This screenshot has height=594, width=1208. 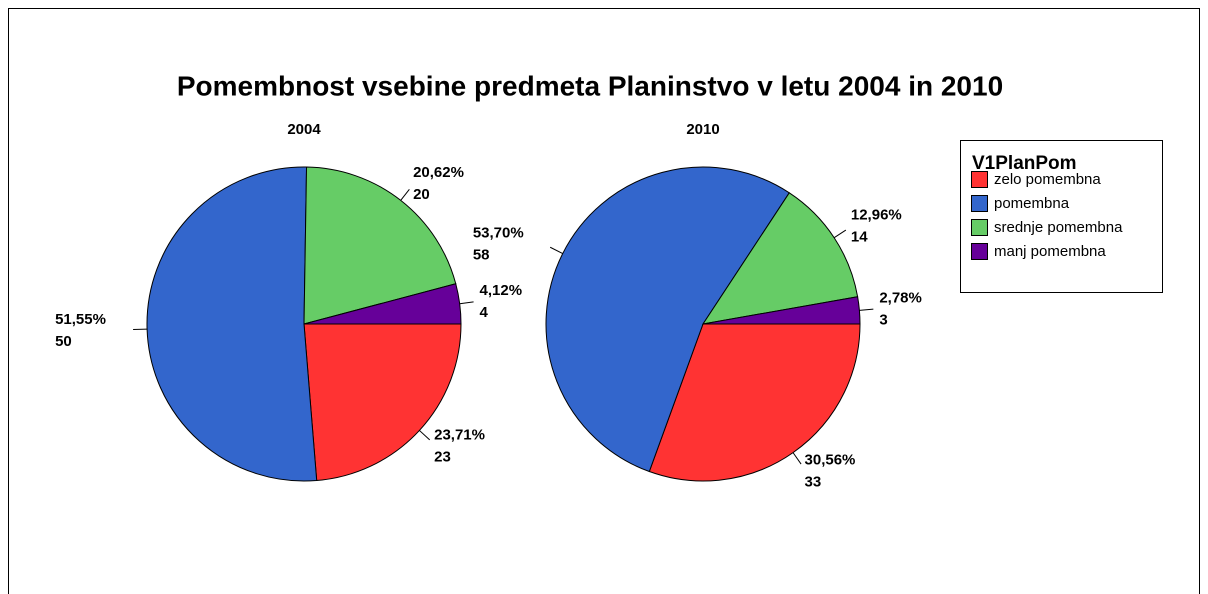 I want to click on legend-box, so click(x=1061, y=216).